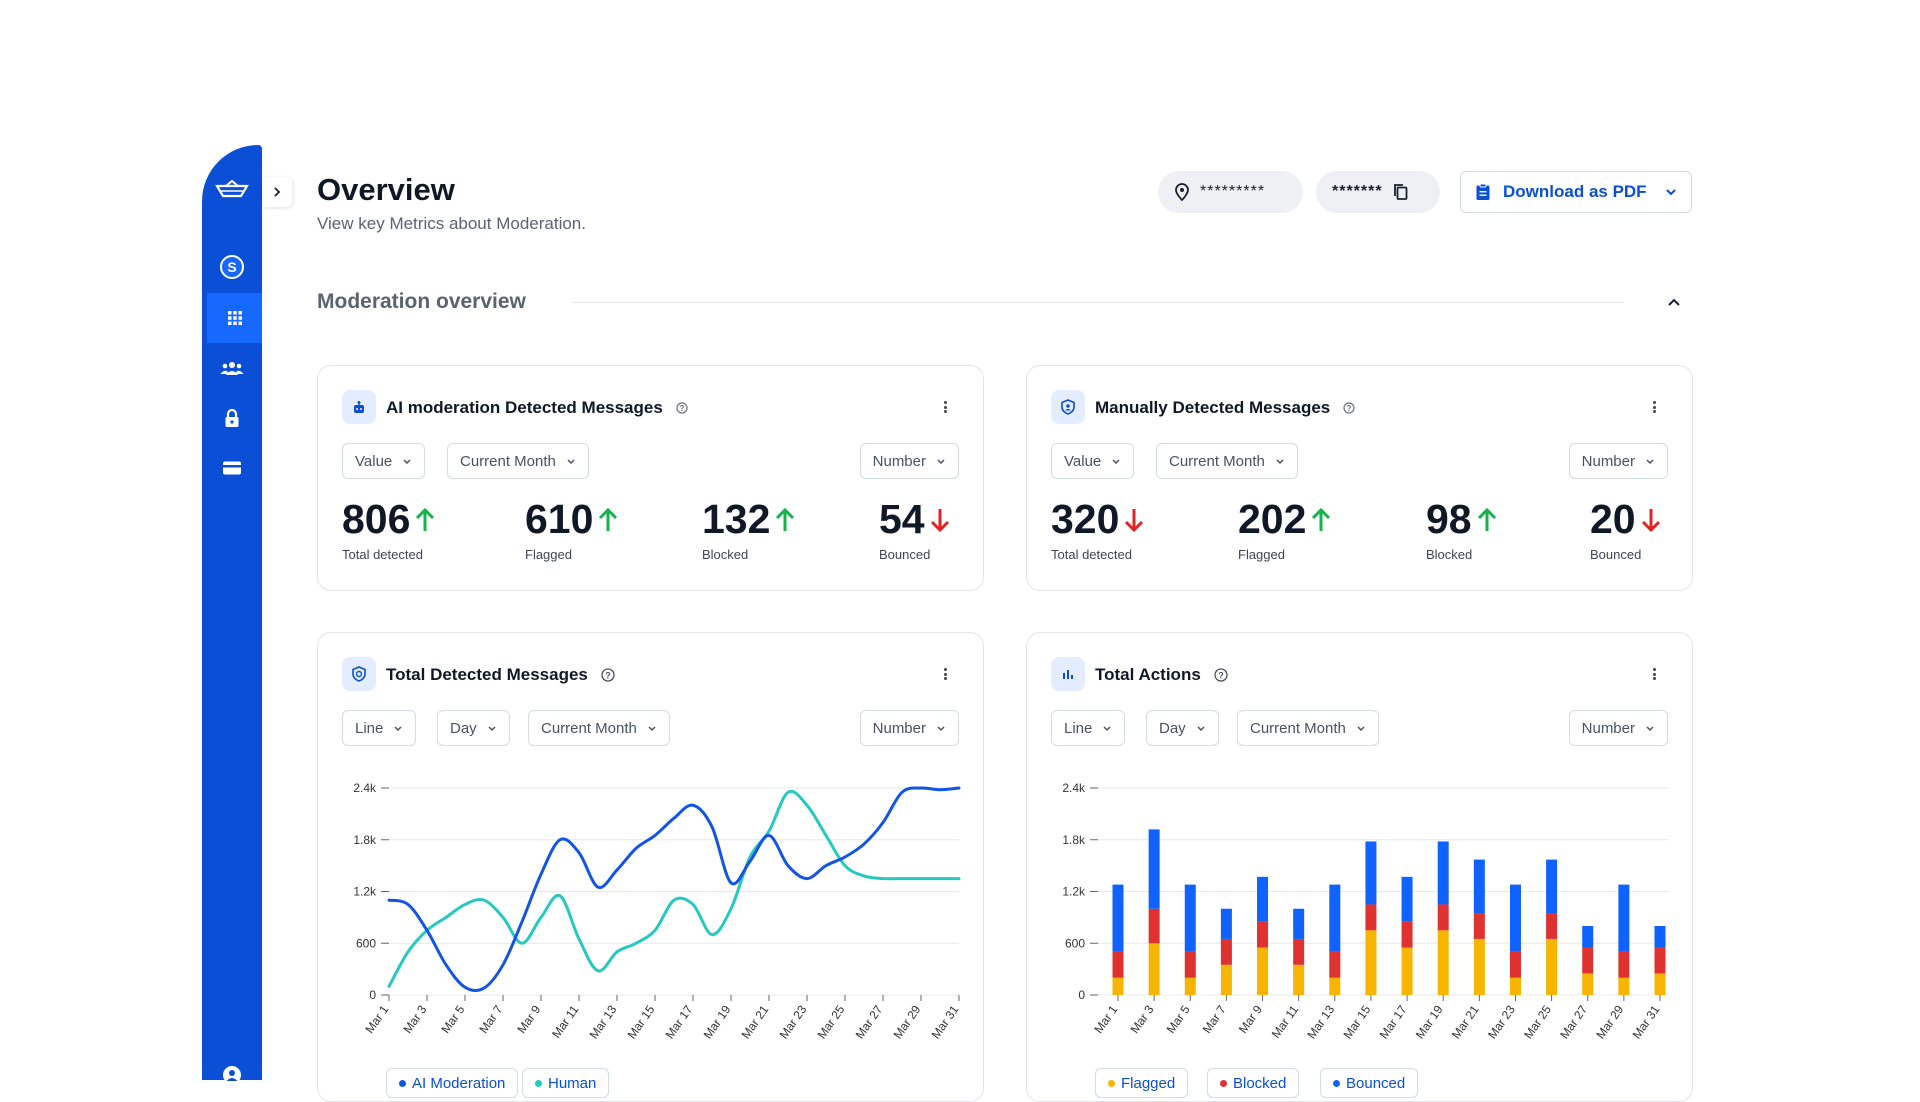 This screenshot has width=1920, height=1102. I want to click on download-pdf-button: Download as PDF, so click(1576, 192).